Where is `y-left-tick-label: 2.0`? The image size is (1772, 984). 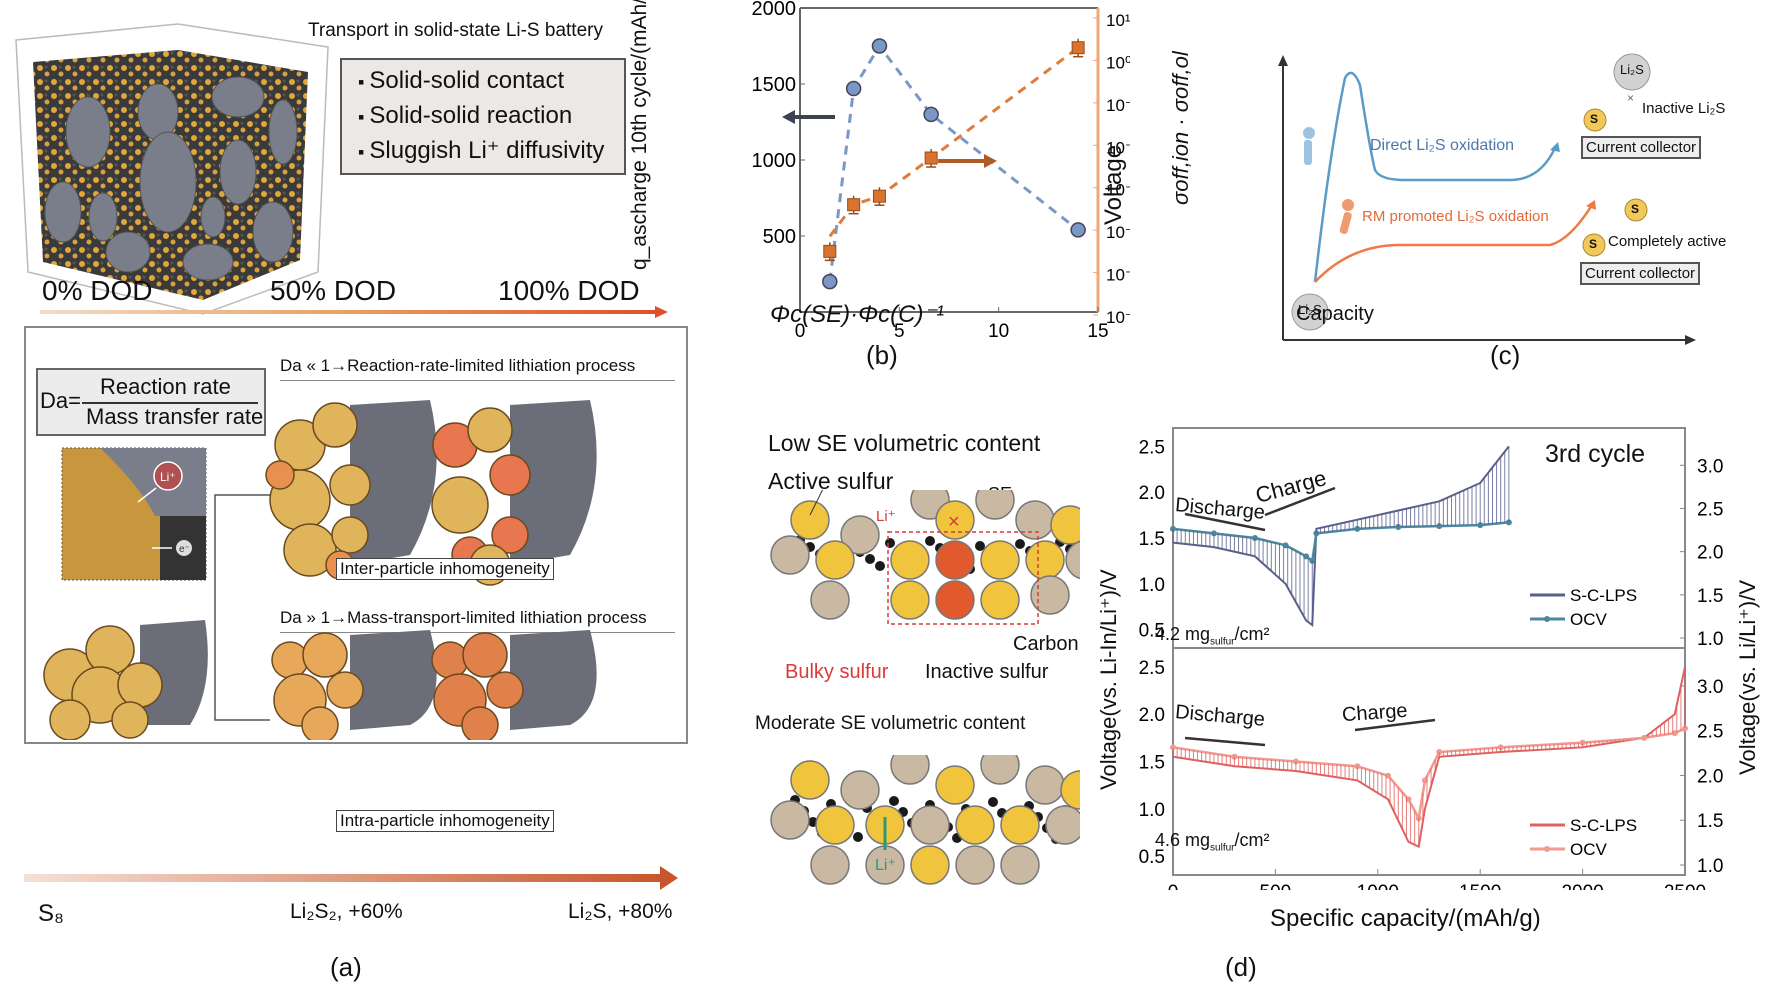 y-left-tick-label: 2.0 is located at coordinates (1152, 493).